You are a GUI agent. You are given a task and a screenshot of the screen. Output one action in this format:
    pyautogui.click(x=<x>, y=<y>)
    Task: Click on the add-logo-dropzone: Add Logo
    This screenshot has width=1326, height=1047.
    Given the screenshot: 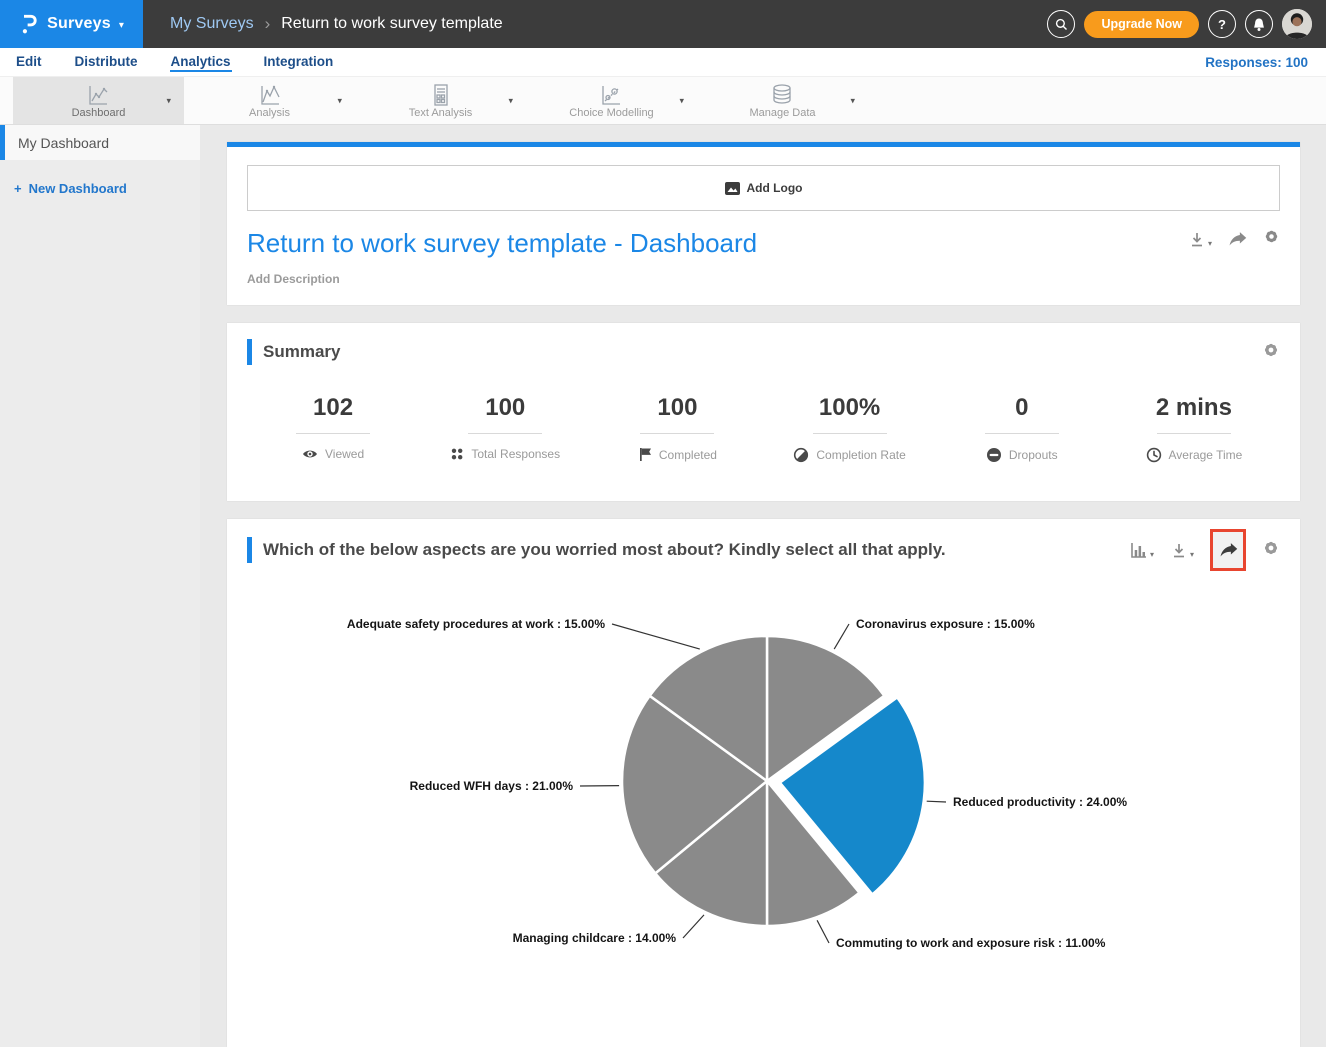 What is the action you would take?
    pyautogui.click(x=763, y=188)
    